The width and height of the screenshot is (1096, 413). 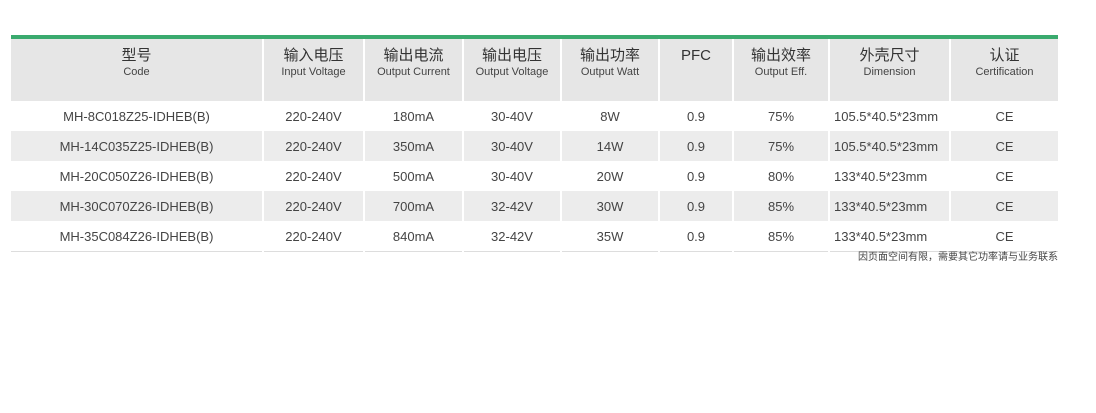 I want to click on table-cell: 500mA, so click(x=413, y=176).